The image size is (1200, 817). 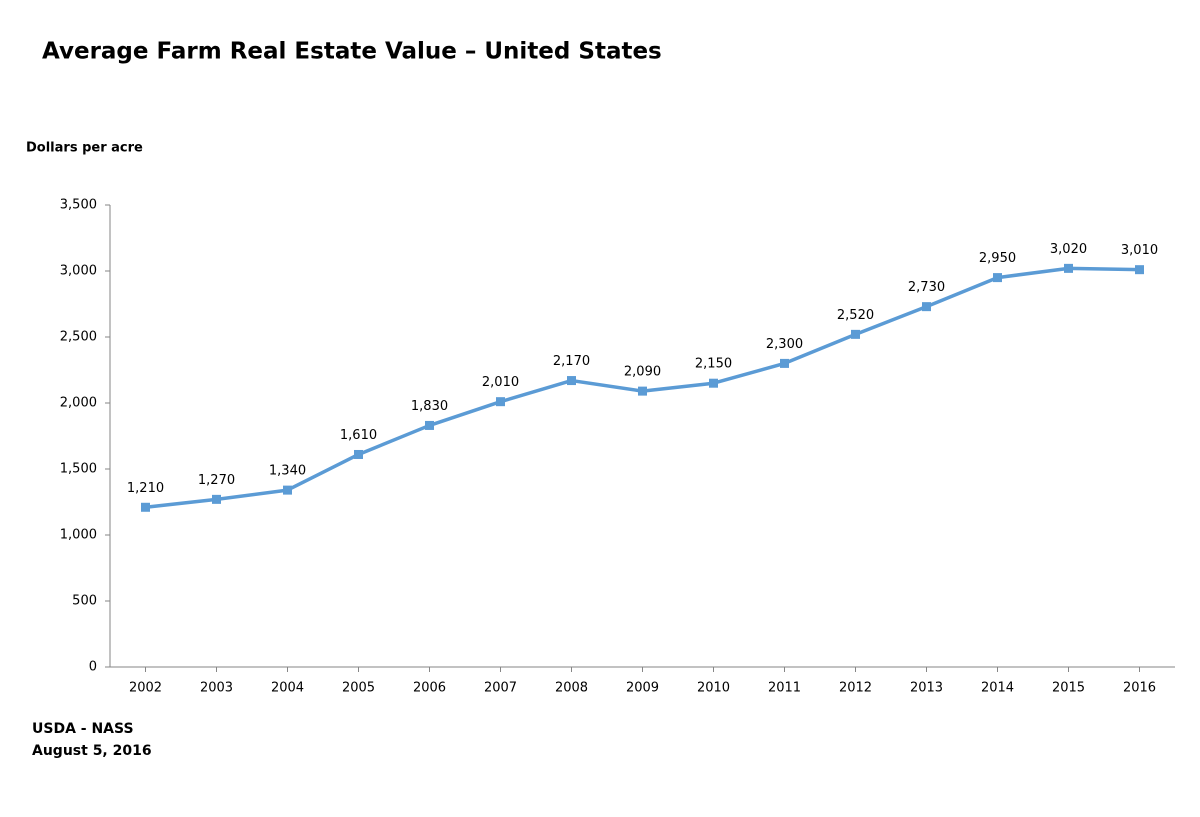 I want to click on x-tick-label: 2014, so click(x=997, y=688).